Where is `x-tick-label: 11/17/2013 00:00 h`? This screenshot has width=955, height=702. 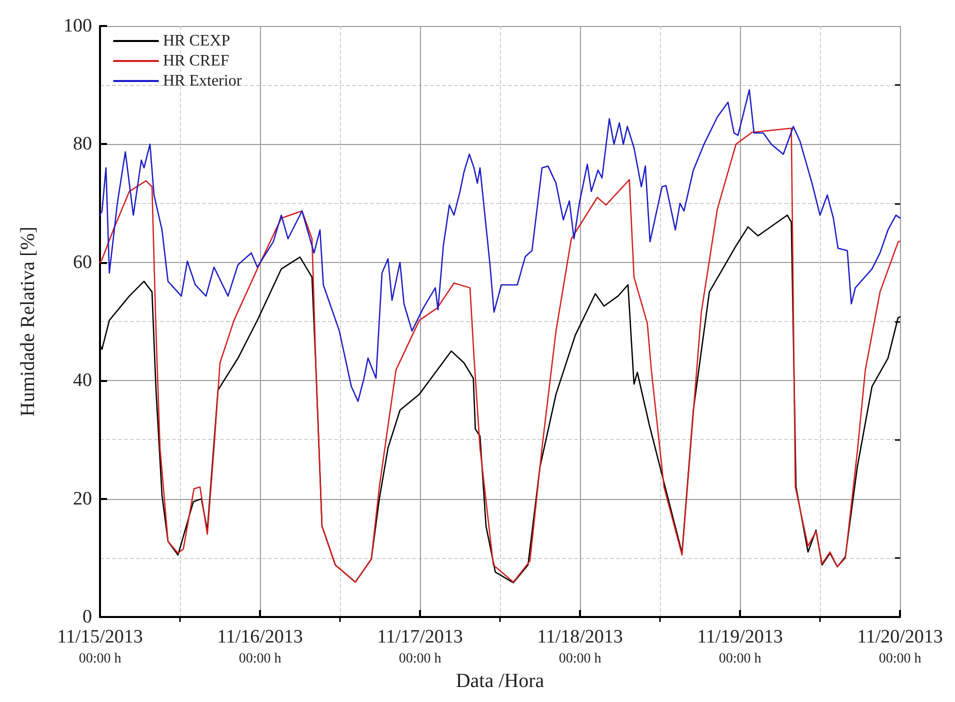 x-tick-label: 11/17/2013 00:00 h is located at coordinates (420, 646).